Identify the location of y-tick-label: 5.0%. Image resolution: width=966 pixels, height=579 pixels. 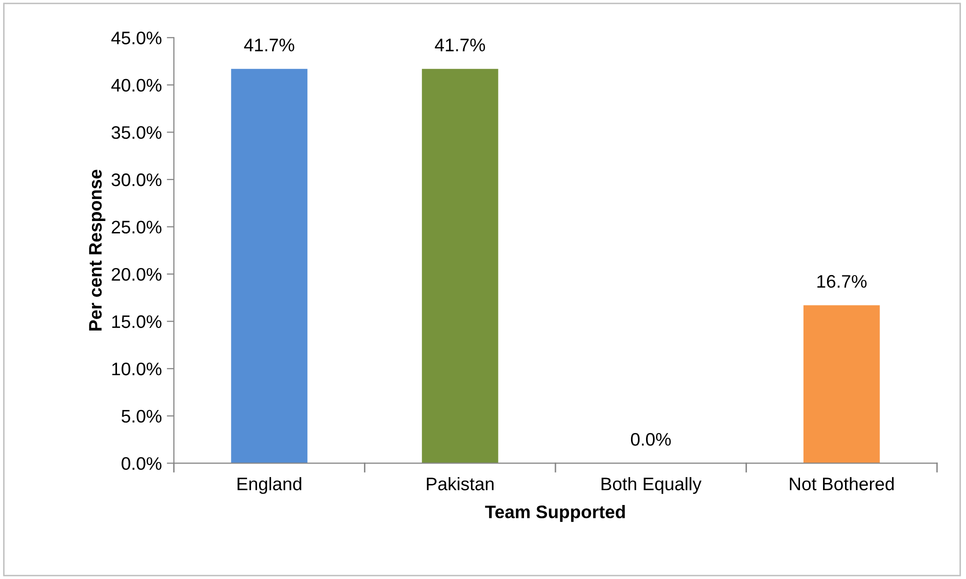
(142, 416).